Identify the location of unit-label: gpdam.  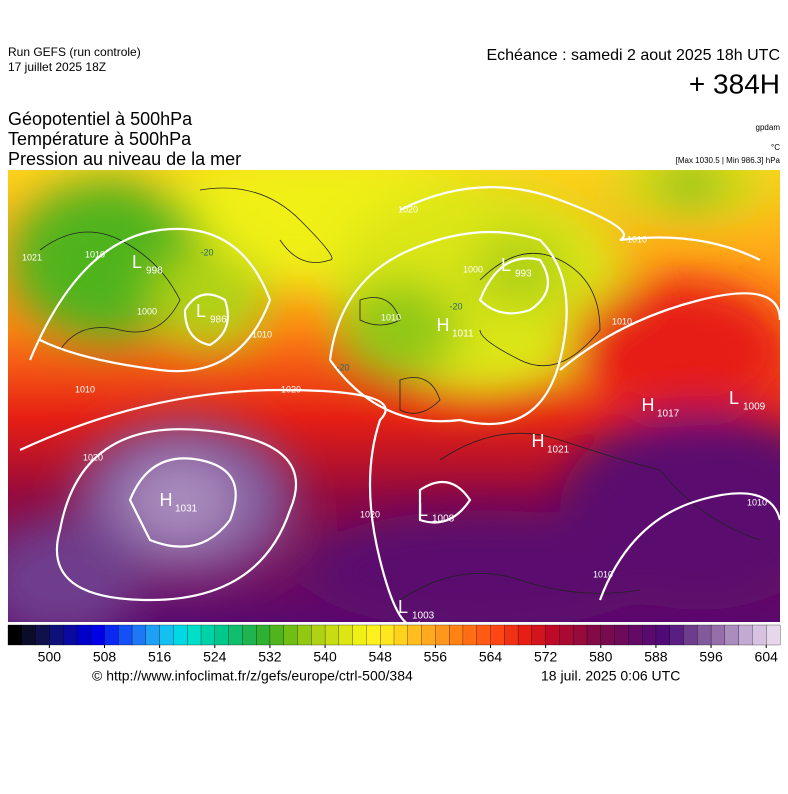
(768, 127).